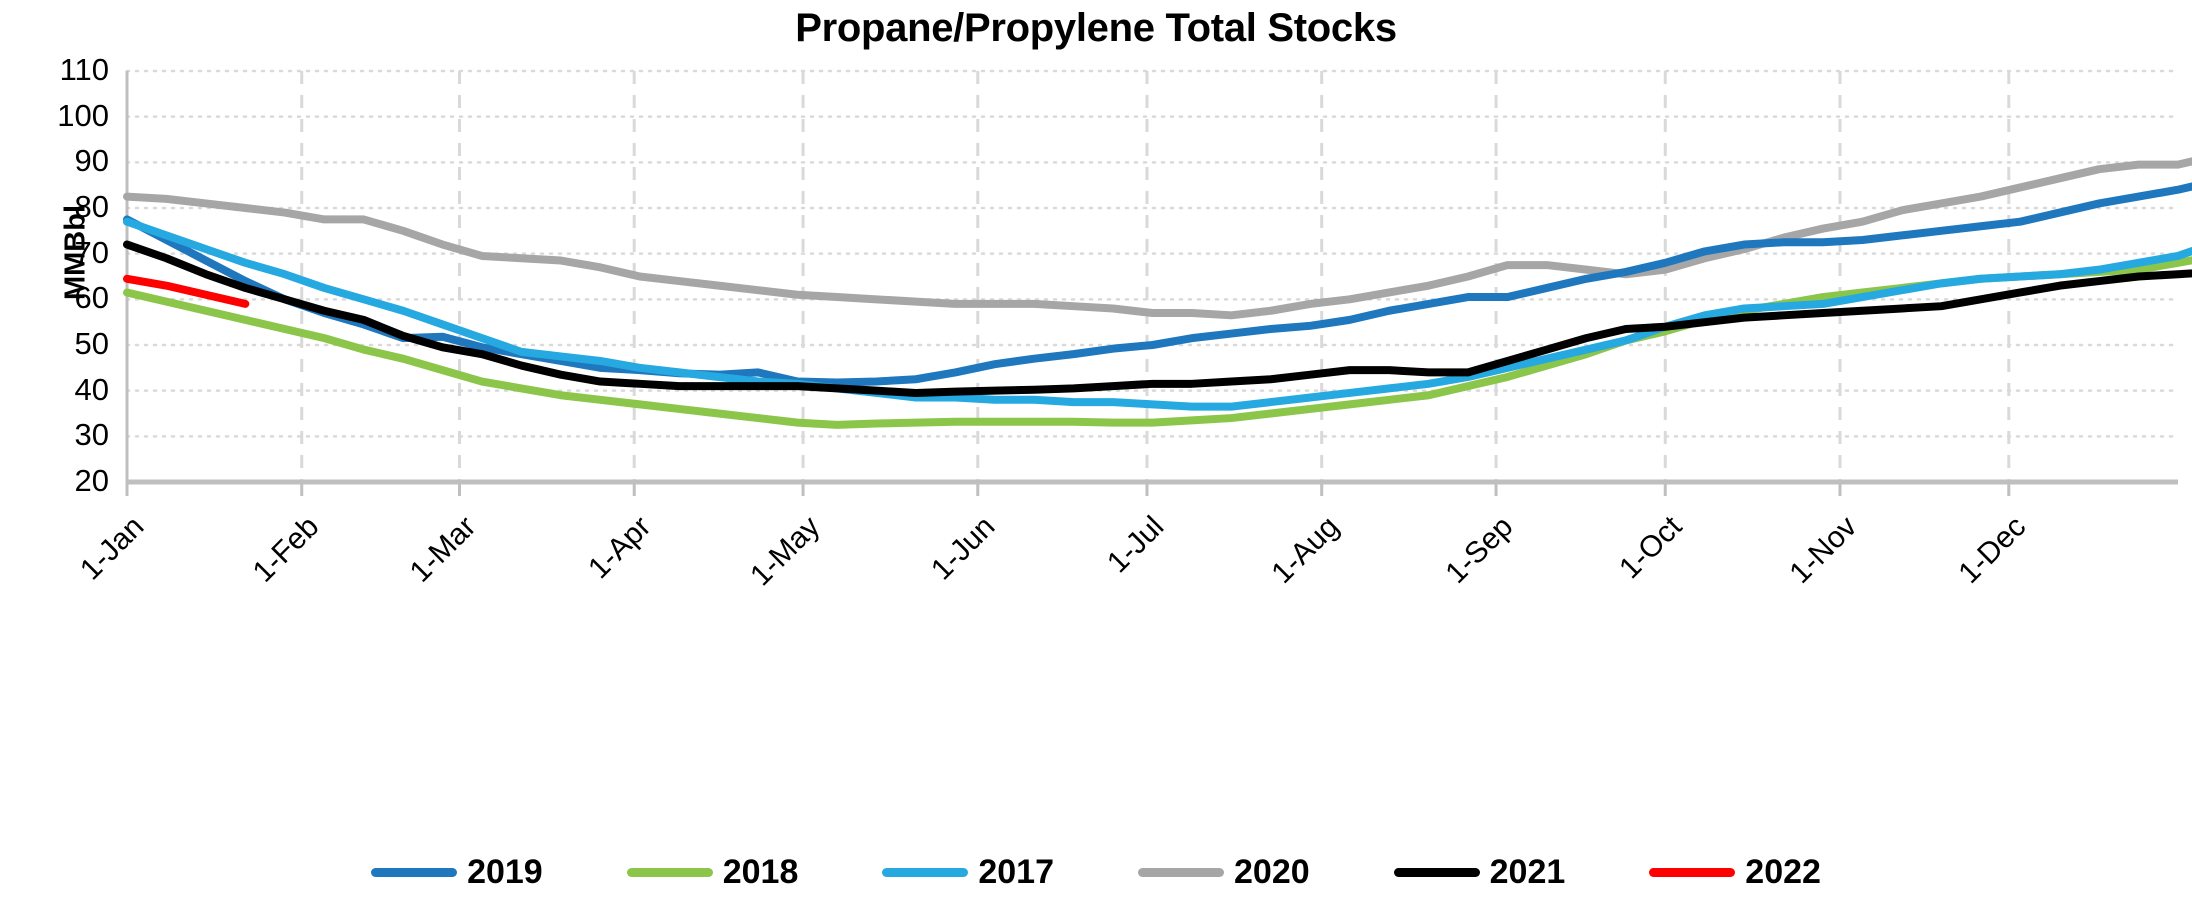  What do you see at coordinates (1272, 872) in the screenshot?
I see `legend-label: 2020` at bounding box center [1272, 872].